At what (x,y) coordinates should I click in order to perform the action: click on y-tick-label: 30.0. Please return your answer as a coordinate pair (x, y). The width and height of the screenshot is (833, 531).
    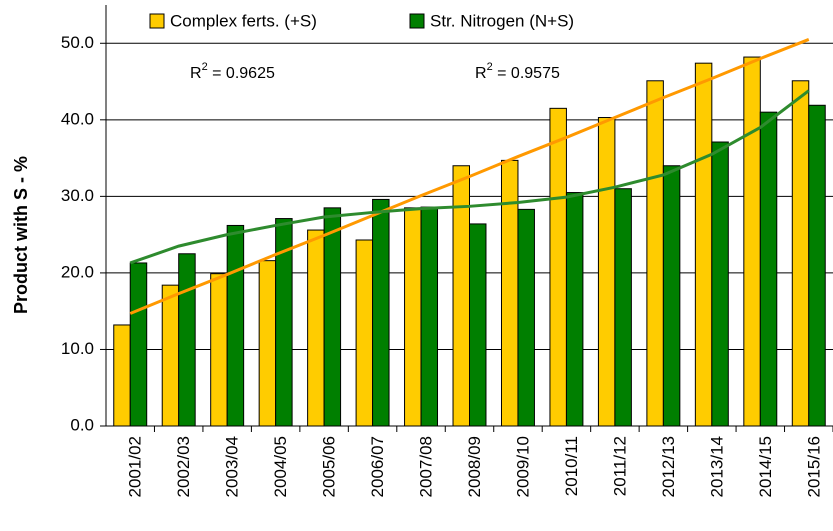
    Looking at the image, I should click on (77, 195).